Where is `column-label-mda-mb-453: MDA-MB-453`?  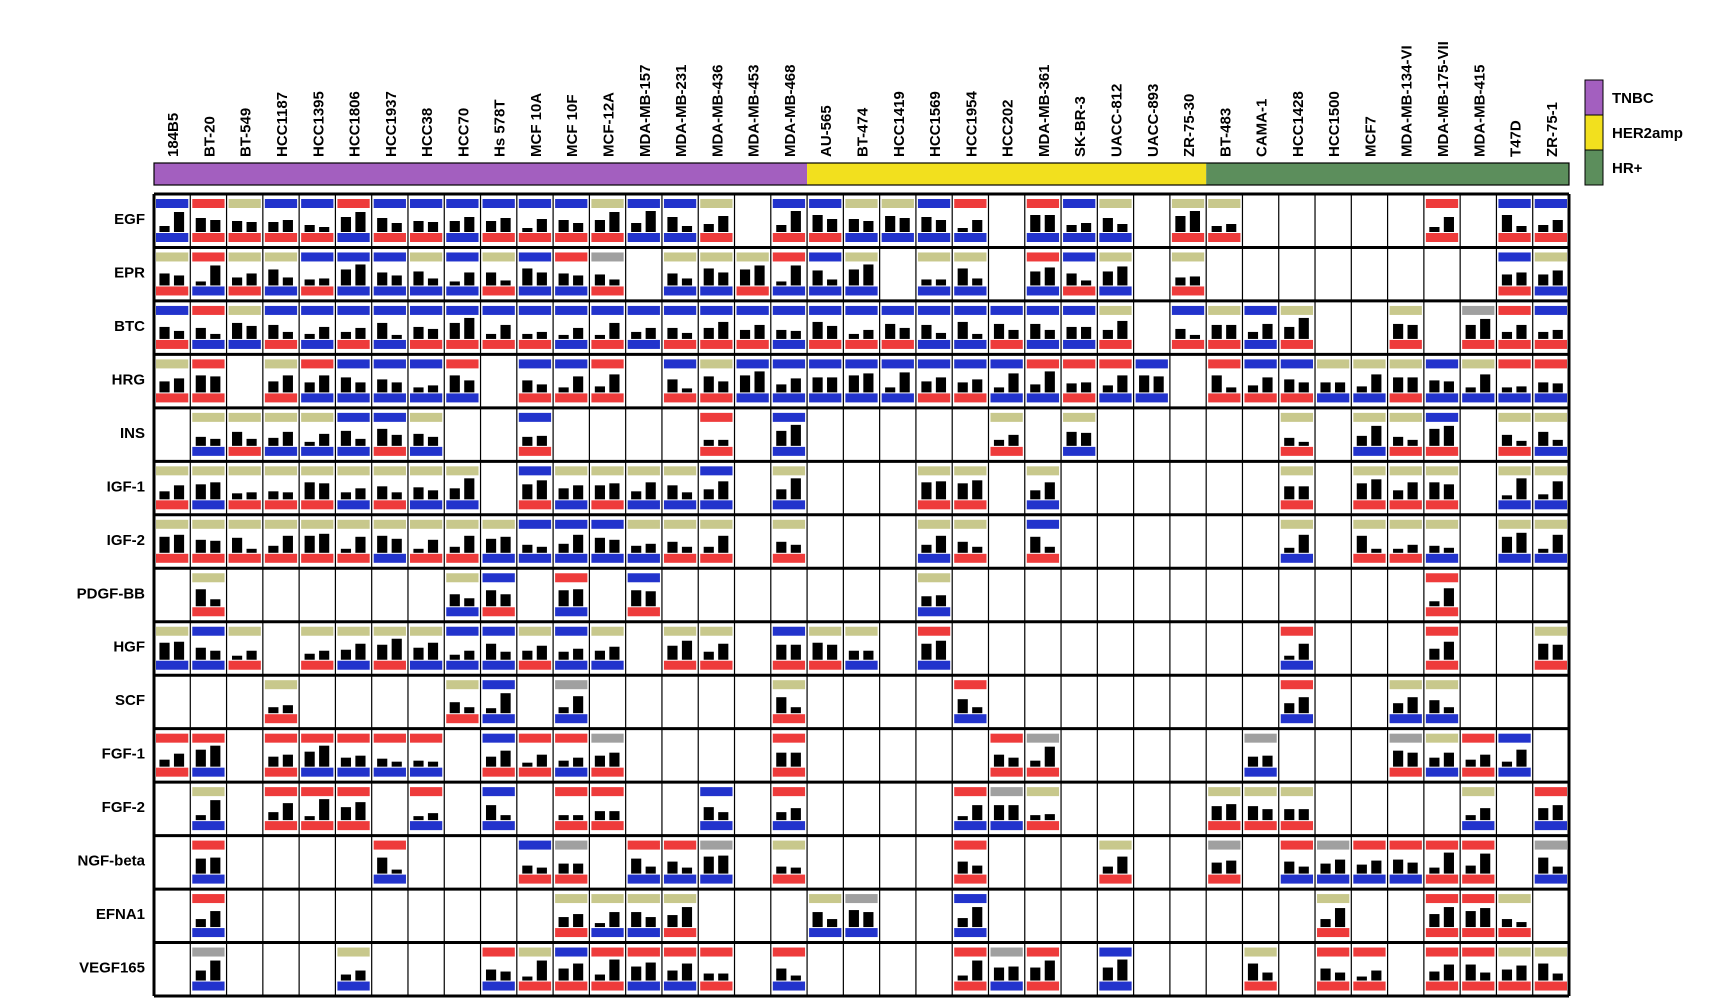
column-label-mda-mb-453: MDA-MB-453 is located at coordinates (754, 110).